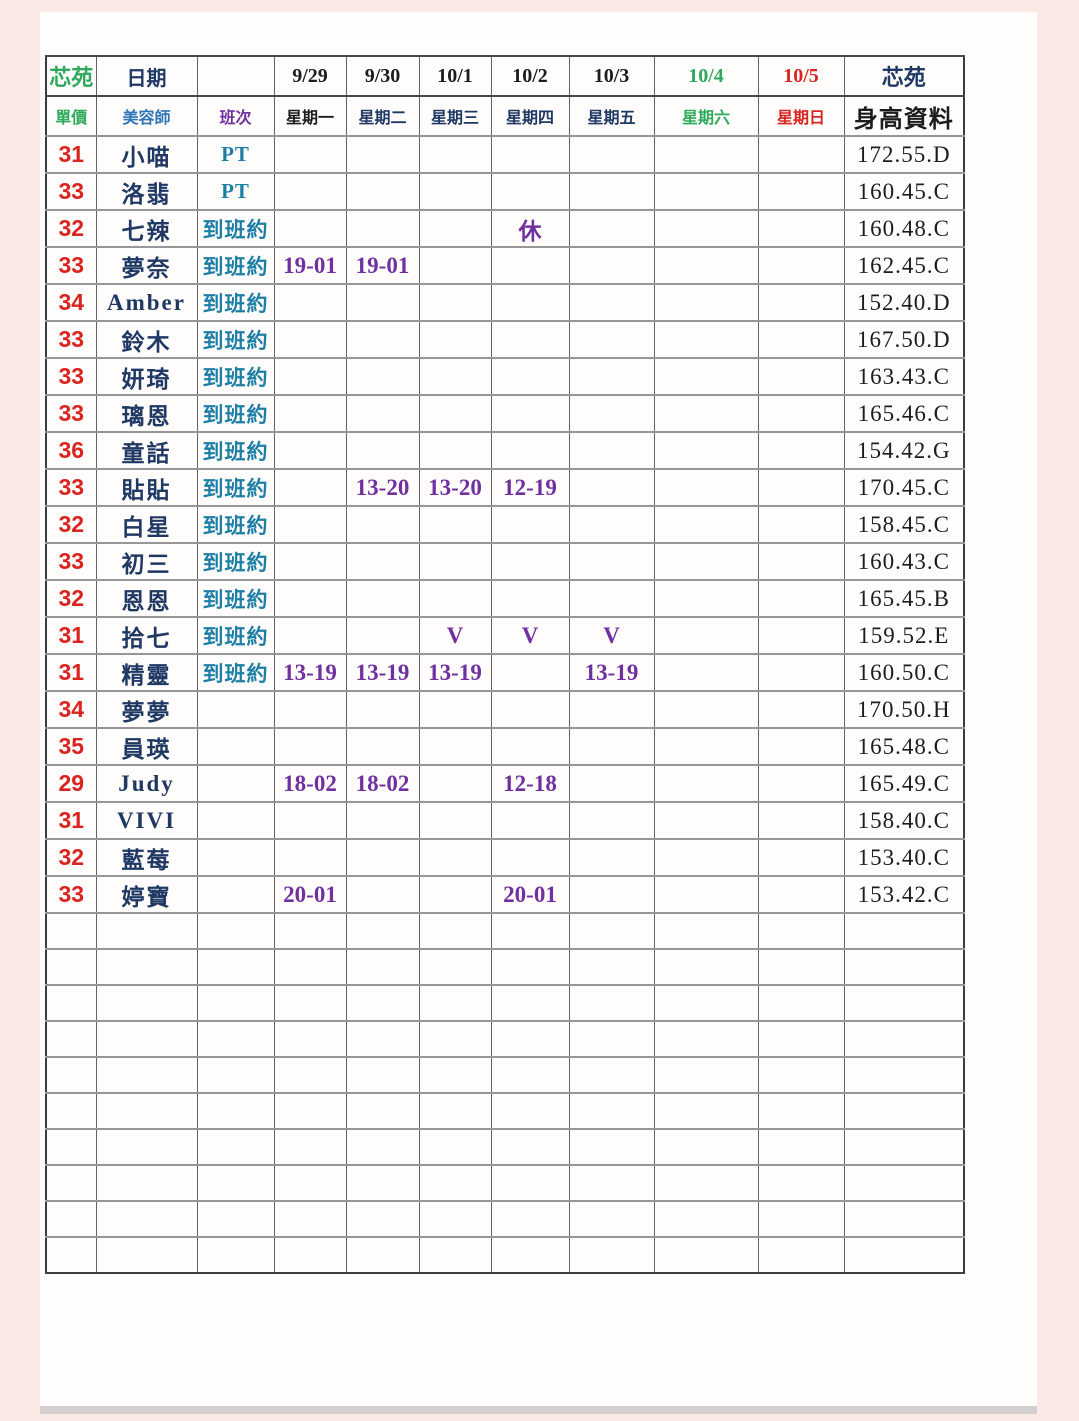 The width and height of the screenshot is (1079, 1421). I want to click on table-row: 32 恩恩 到班約 165.45.B, so click(504, 598).